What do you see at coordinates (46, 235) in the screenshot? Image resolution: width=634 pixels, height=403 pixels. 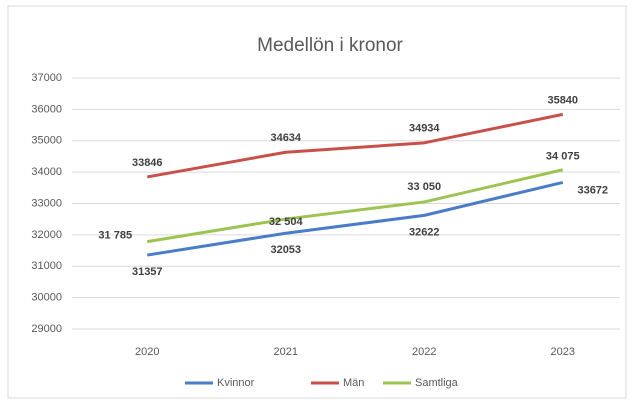 I see `y-tick-label: 32000` at bounding box center [46, 235].